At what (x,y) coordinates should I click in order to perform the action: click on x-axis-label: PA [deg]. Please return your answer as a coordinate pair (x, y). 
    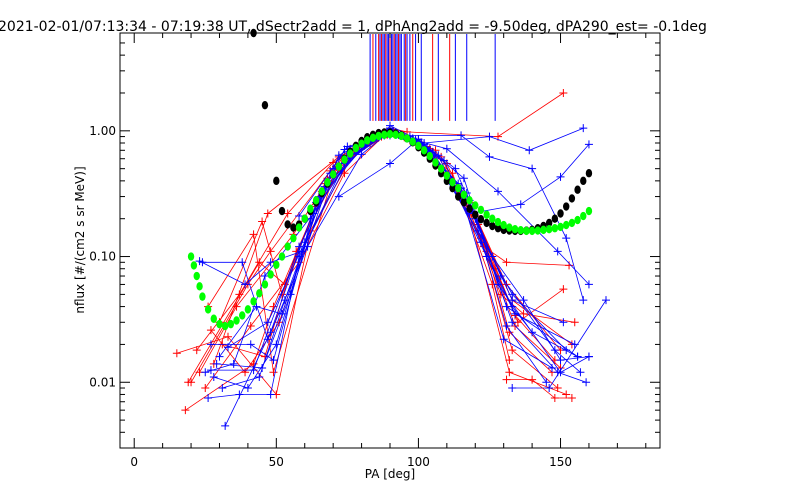
    Looking at the image, I should click on (390, 474).